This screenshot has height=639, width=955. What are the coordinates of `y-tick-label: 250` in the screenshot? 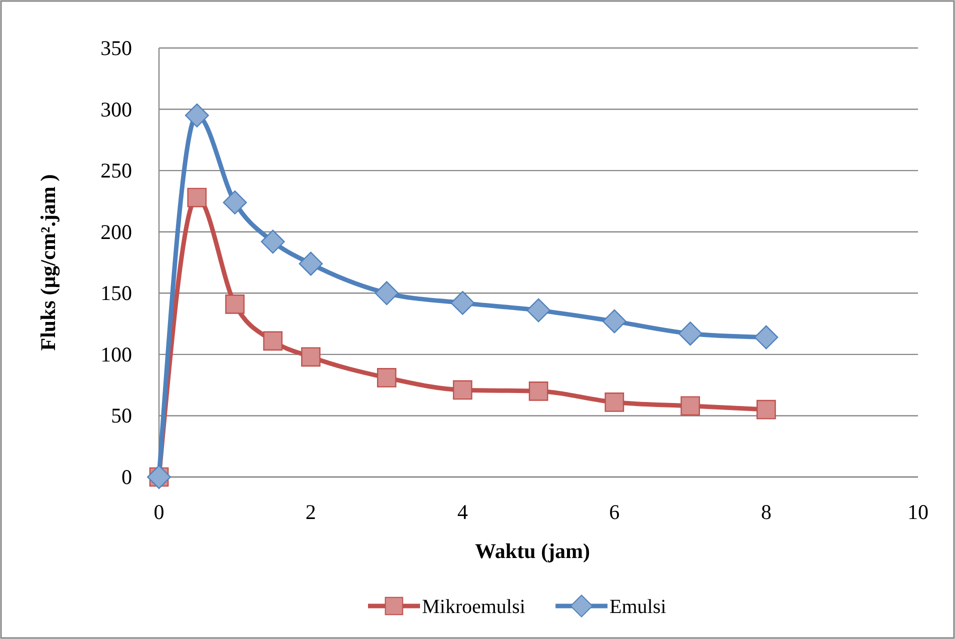 It's located at (116, 170).